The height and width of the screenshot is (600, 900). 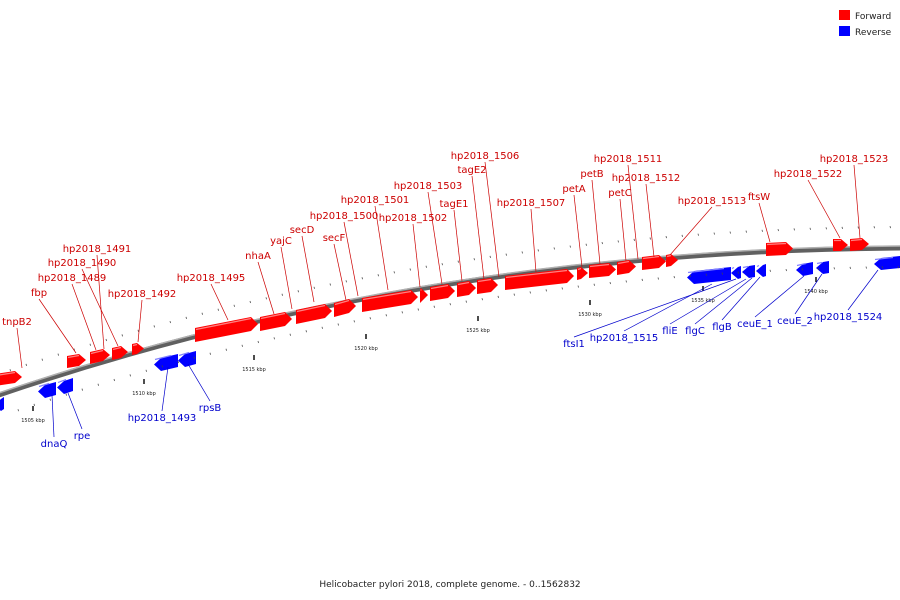 I want to click on gene-ceue-1-shape, so click(x=804, y=269).